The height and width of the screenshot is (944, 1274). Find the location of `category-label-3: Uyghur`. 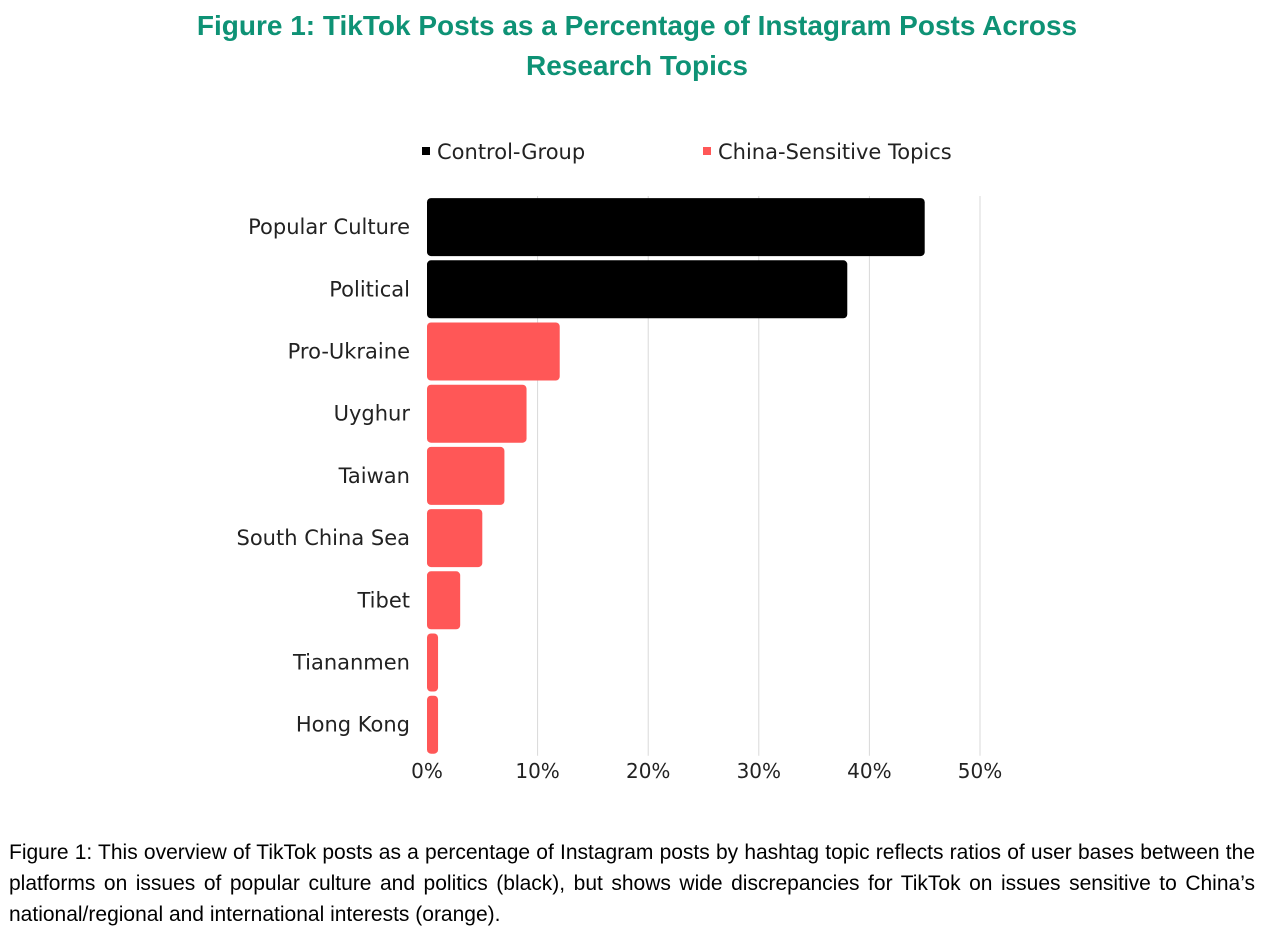

category-label-3: Uyghur is located at coordinates (372, 414).